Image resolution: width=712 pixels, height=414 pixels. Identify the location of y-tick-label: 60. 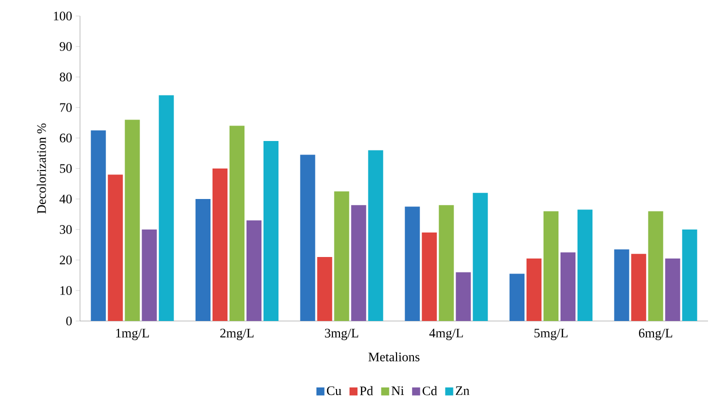
(66, 138).